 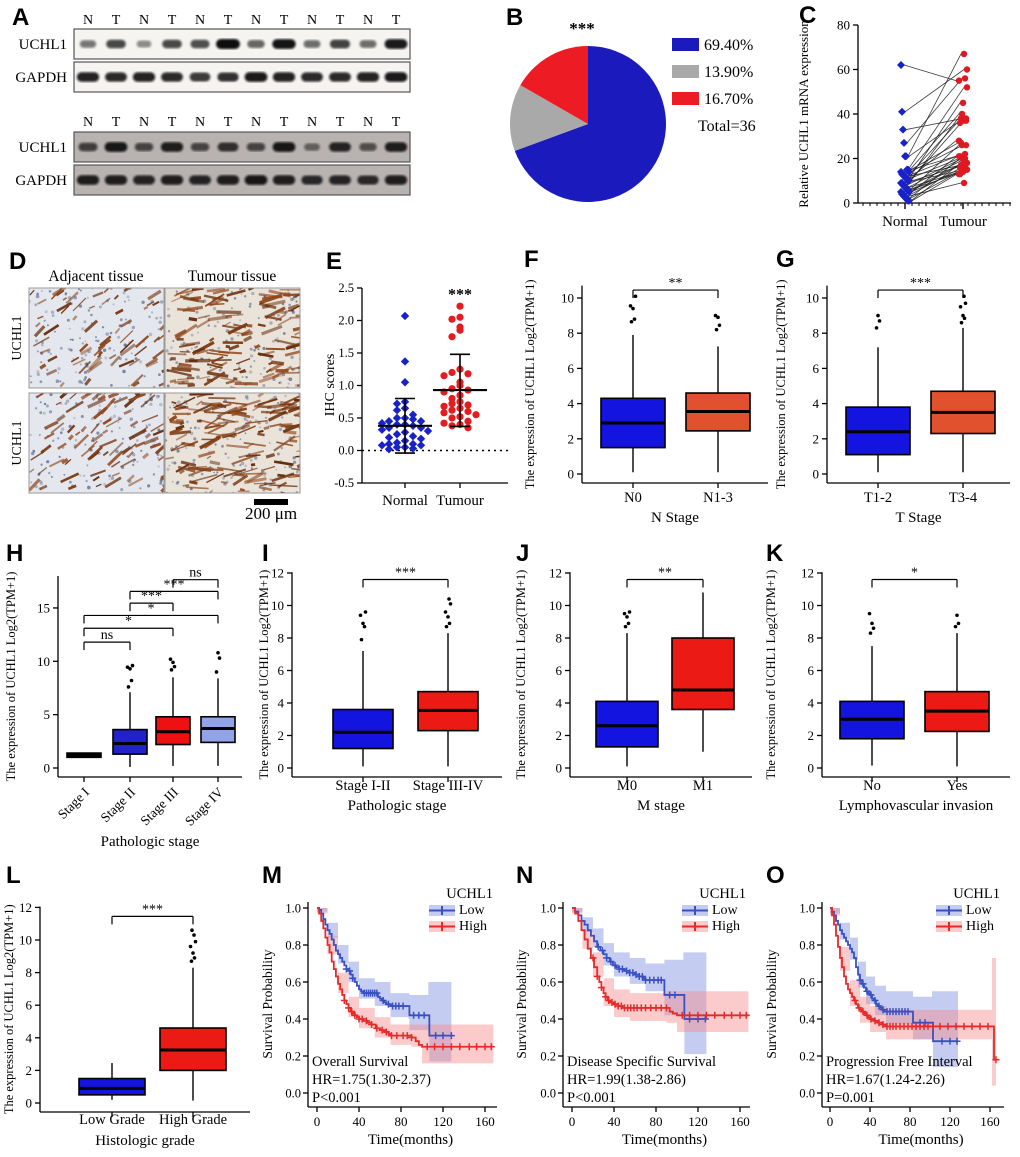 I want to click on svg-text:The expression of UCHL1 Log2(: The expression of UCHL1 Log2(TPM+1), so click(x=771, y=675).